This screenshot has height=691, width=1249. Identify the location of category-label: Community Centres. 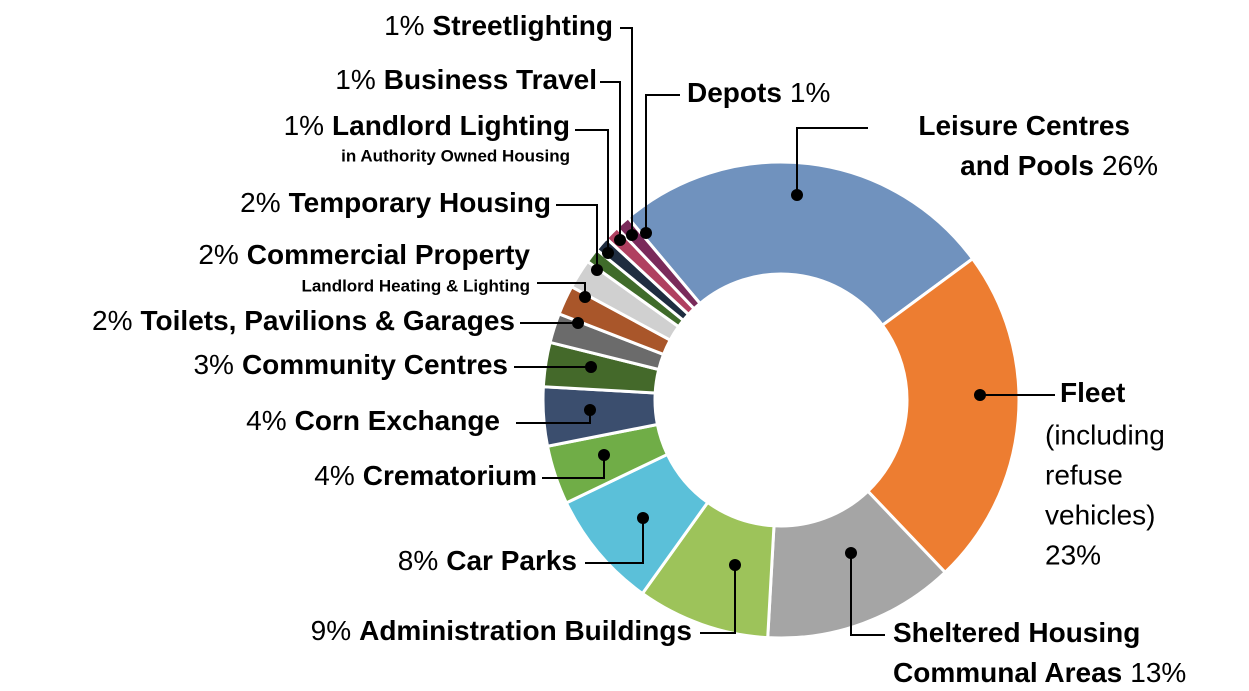
(375, 364).